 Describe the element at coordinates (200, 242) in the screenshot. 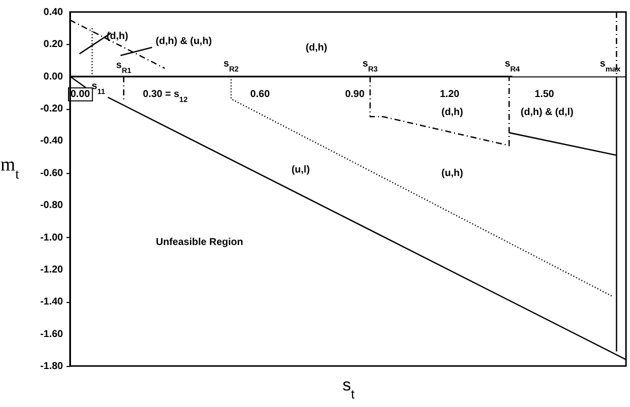

I see `annotation: Unfeasible Region` at that location.